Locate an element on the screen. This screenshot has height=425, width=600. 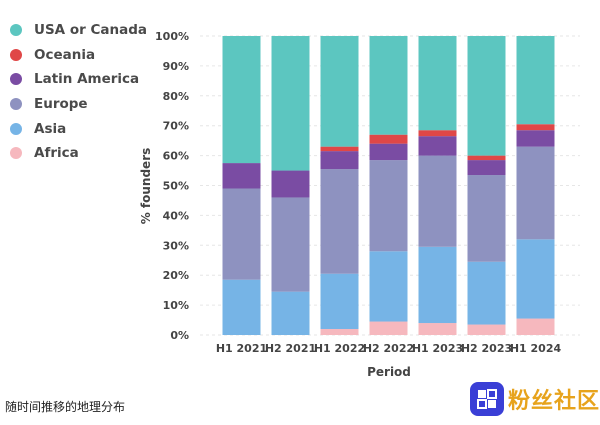
y-tick-label: 40% is located at coordinates (176, 215).